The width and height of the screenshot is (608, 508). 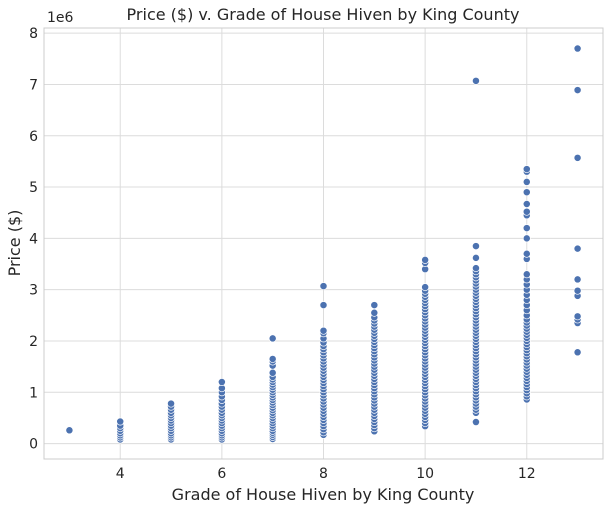 I want to click on x-tick-label: 12, so click(x=527, y=474).